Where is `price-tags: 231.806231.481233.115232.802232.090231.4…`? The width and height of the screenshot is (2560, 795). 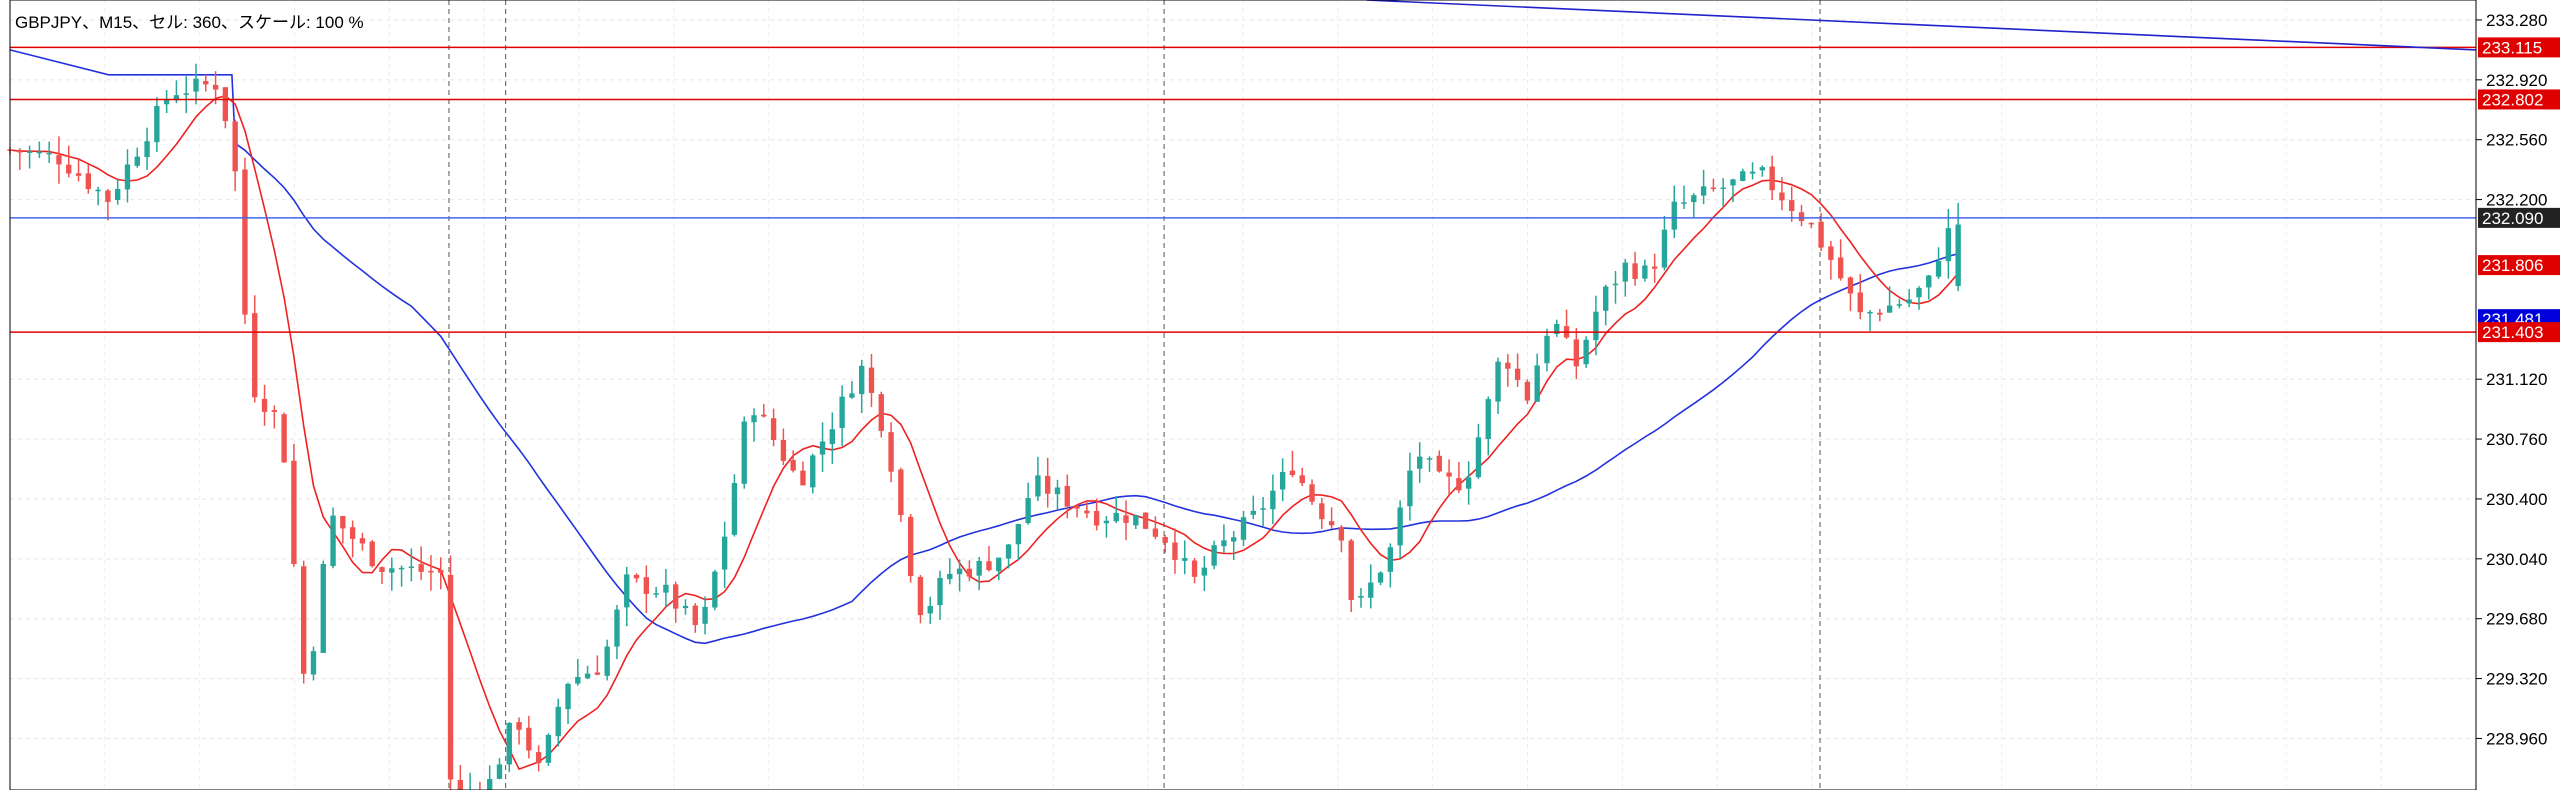 price-tags: 231.806231.481233.115232.802232.090231.4… is located at coordinates (2519, 190).